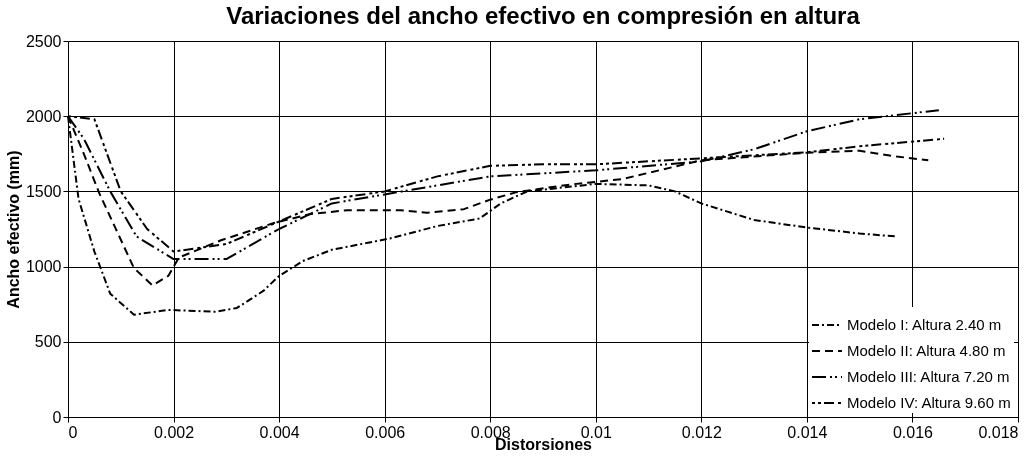 The width and height of the screenshot is (1024, 457). What do you see at coordinates (73, 432) in the screenshot?
I see `x-tick-label: 0` at bounding box center [73, 432].